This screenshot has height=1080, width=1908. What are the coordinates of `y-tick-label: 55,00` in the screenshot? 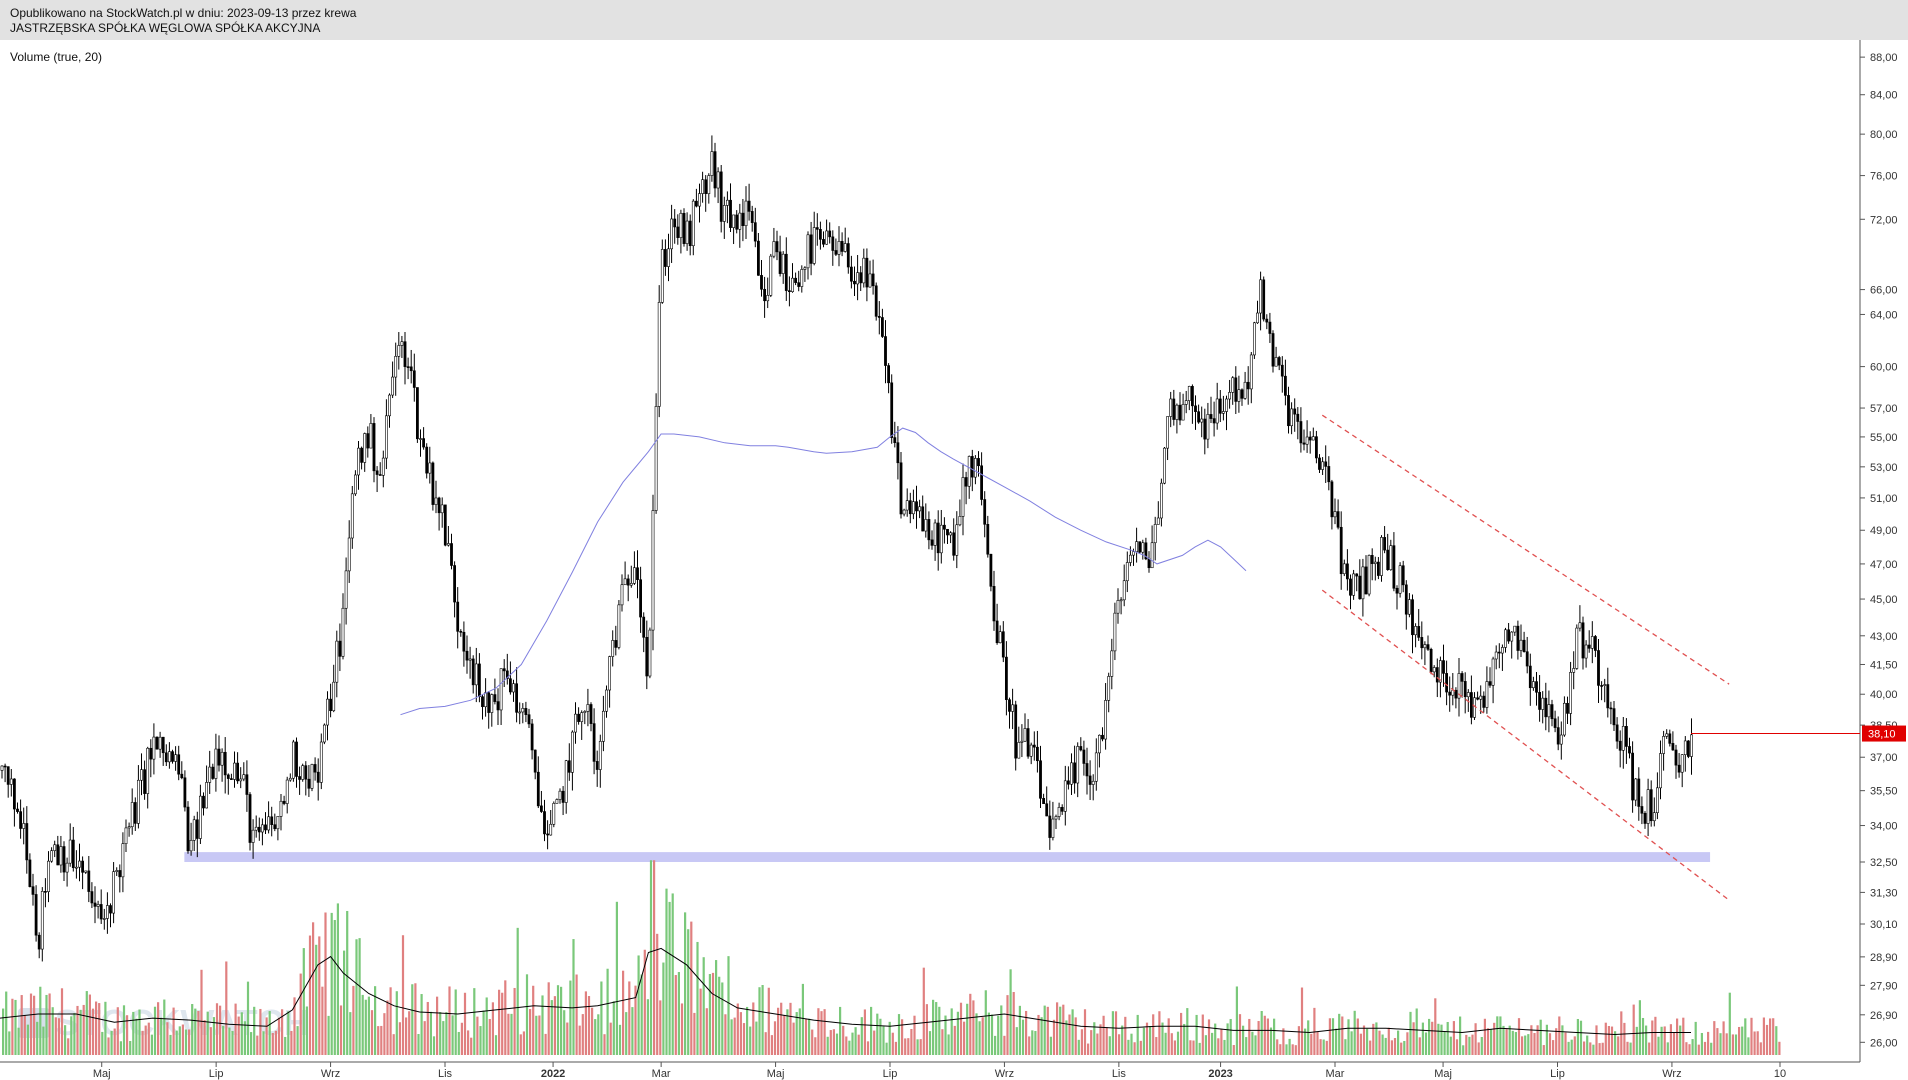 It's located at (1884, 438).